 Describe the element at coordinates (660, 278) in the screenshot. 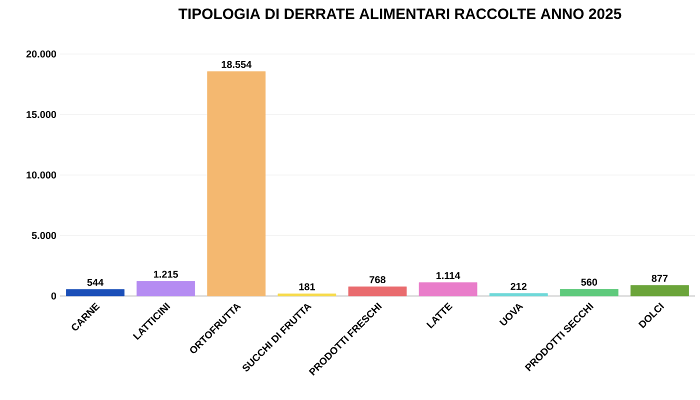

I see `data-label: 877` at that location.